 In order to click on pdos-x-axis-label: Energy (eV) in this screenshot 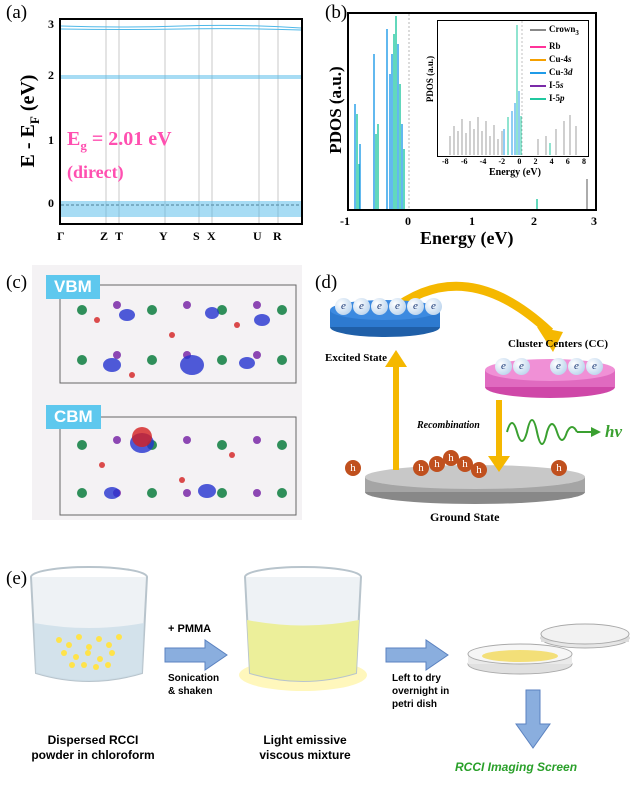, I will do `click(467, 238)`.